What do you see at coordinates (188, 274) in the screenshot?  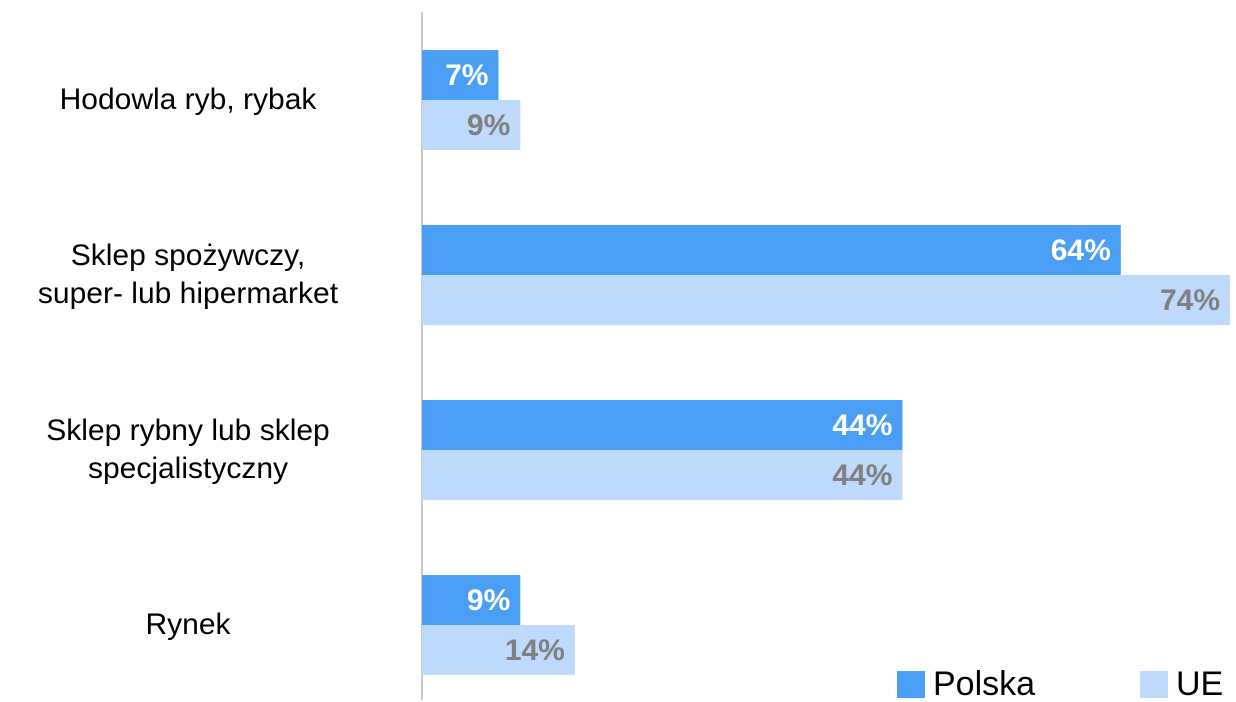 I see `category-label: Sklep spożywczy, super- lub hipermarket` at bounding box center [188, 274].